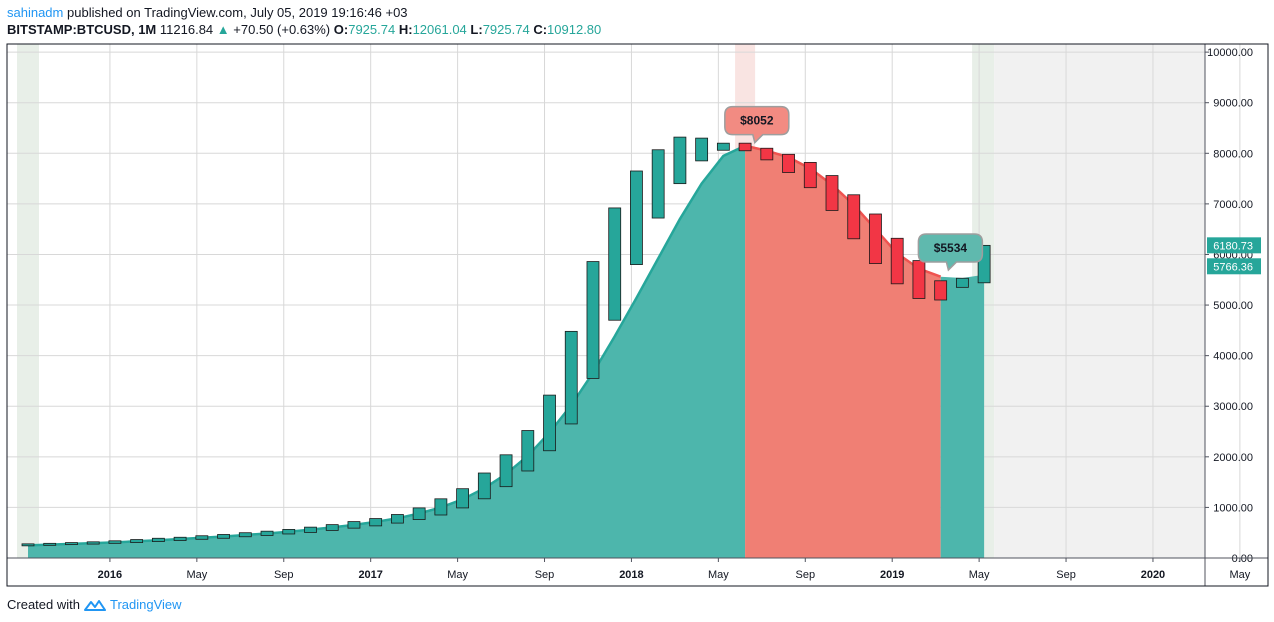  What do you see at coordinates (892, 575) in the screenshot?
I see `time-tick-label: 2019` at bounding box center [892, 575].